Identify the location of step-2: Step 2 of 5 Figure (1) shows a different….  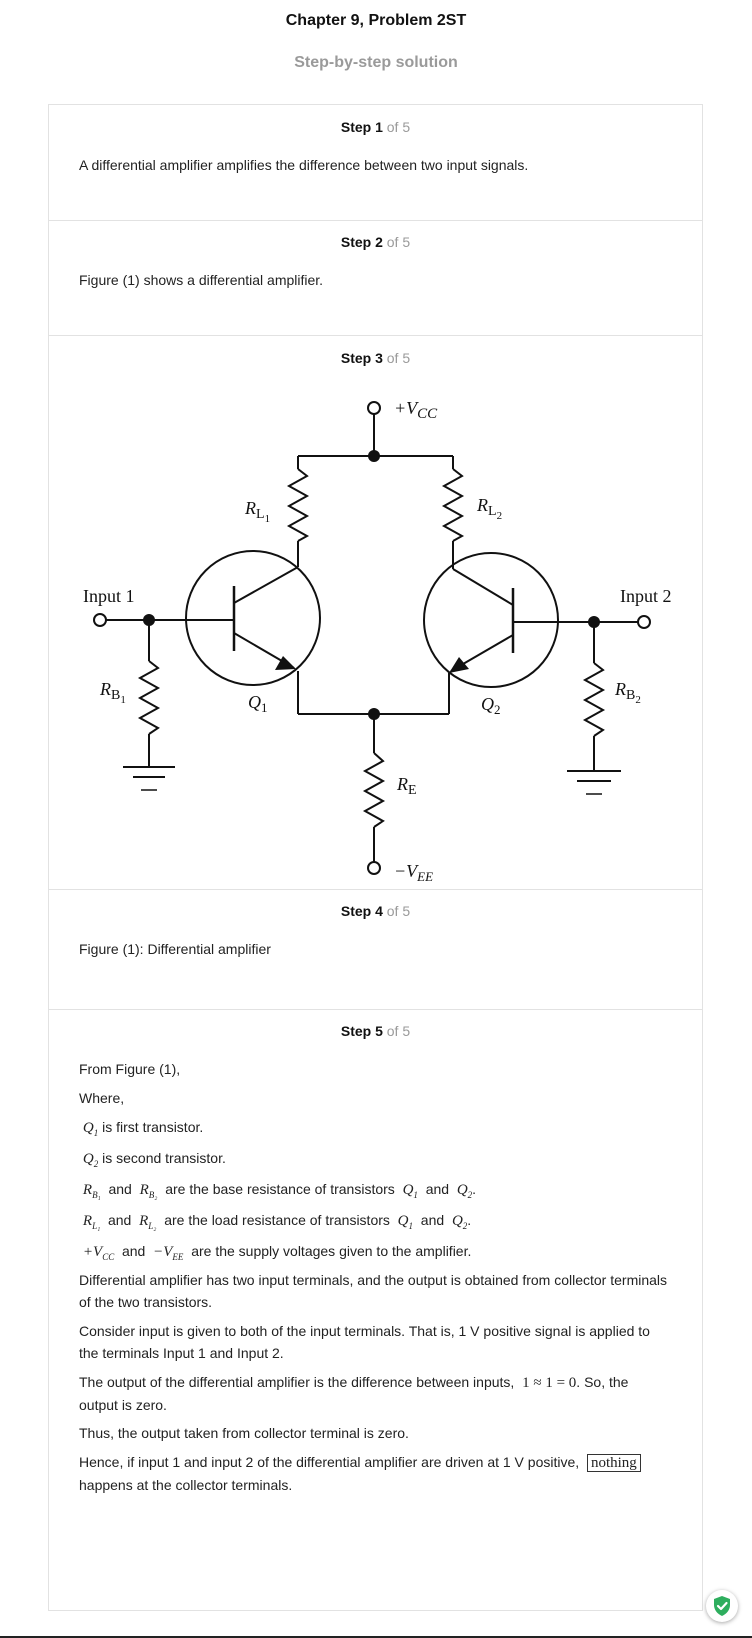
(375, 278).